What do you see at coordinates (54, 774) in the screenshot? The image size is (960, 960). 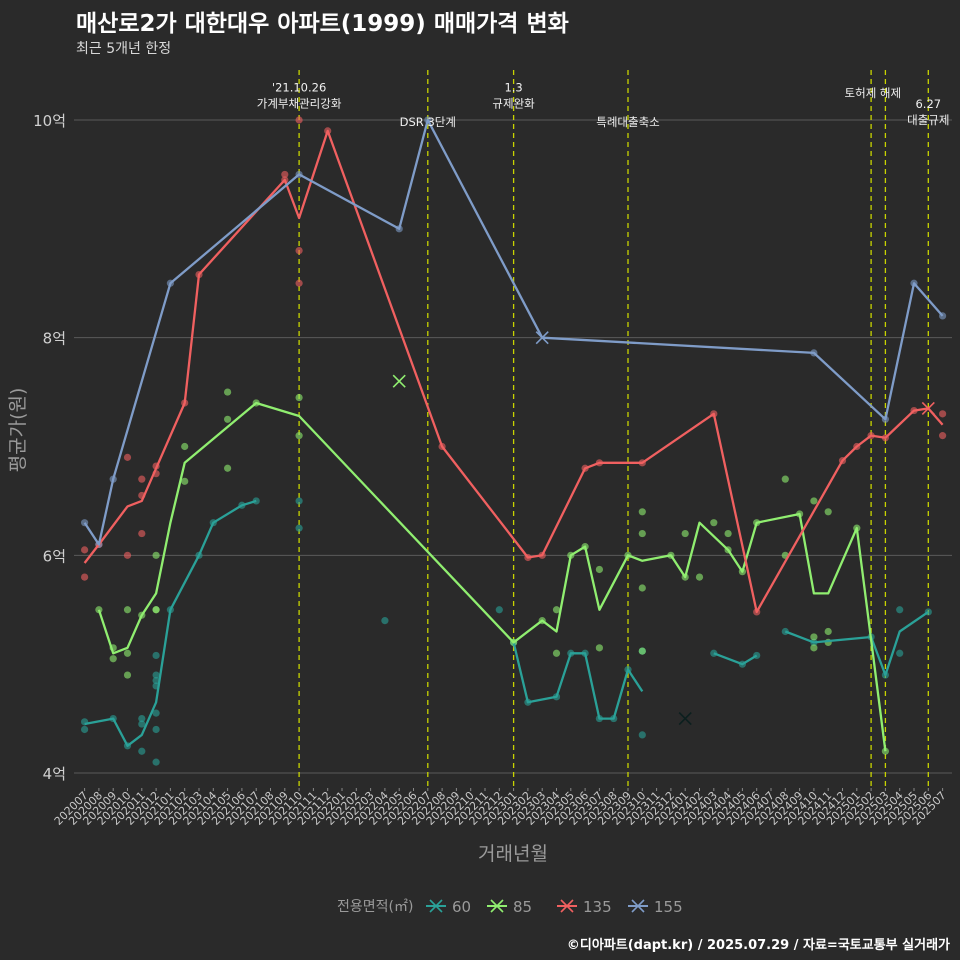 I see `y-tick-label: 4억` at bounding box center [54, 774].